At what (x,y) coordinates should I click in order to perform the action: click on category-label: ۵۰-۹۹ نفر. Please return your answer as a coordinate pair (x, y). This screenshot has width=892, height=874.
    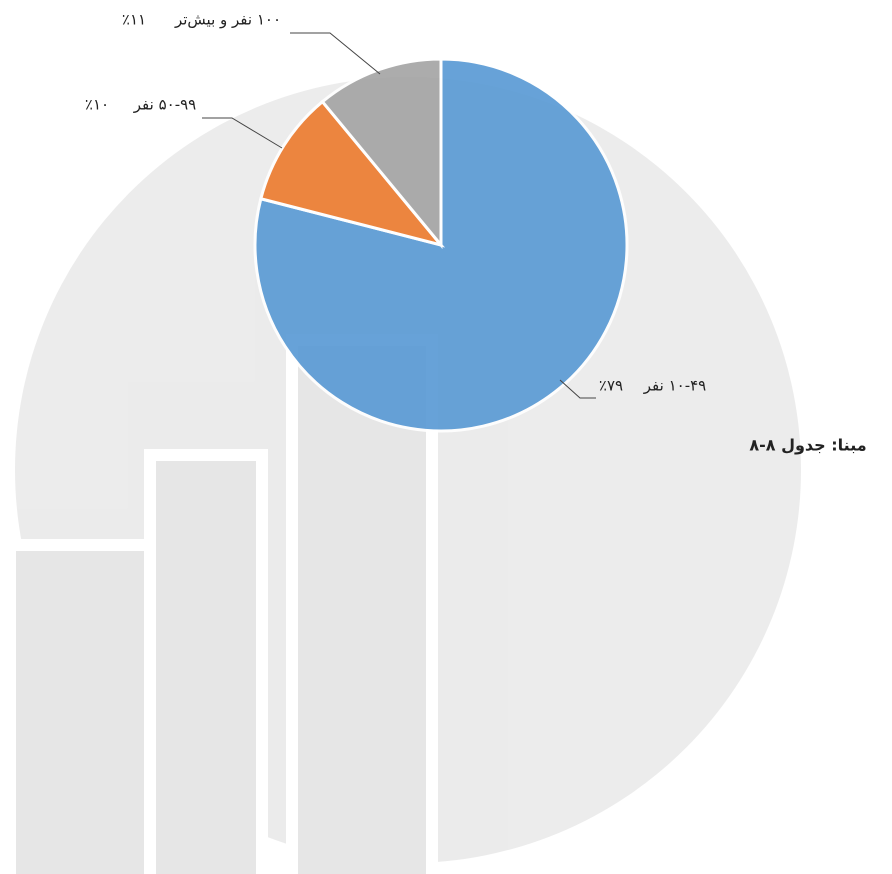
    Looking at the image, I should click on (164, 105).